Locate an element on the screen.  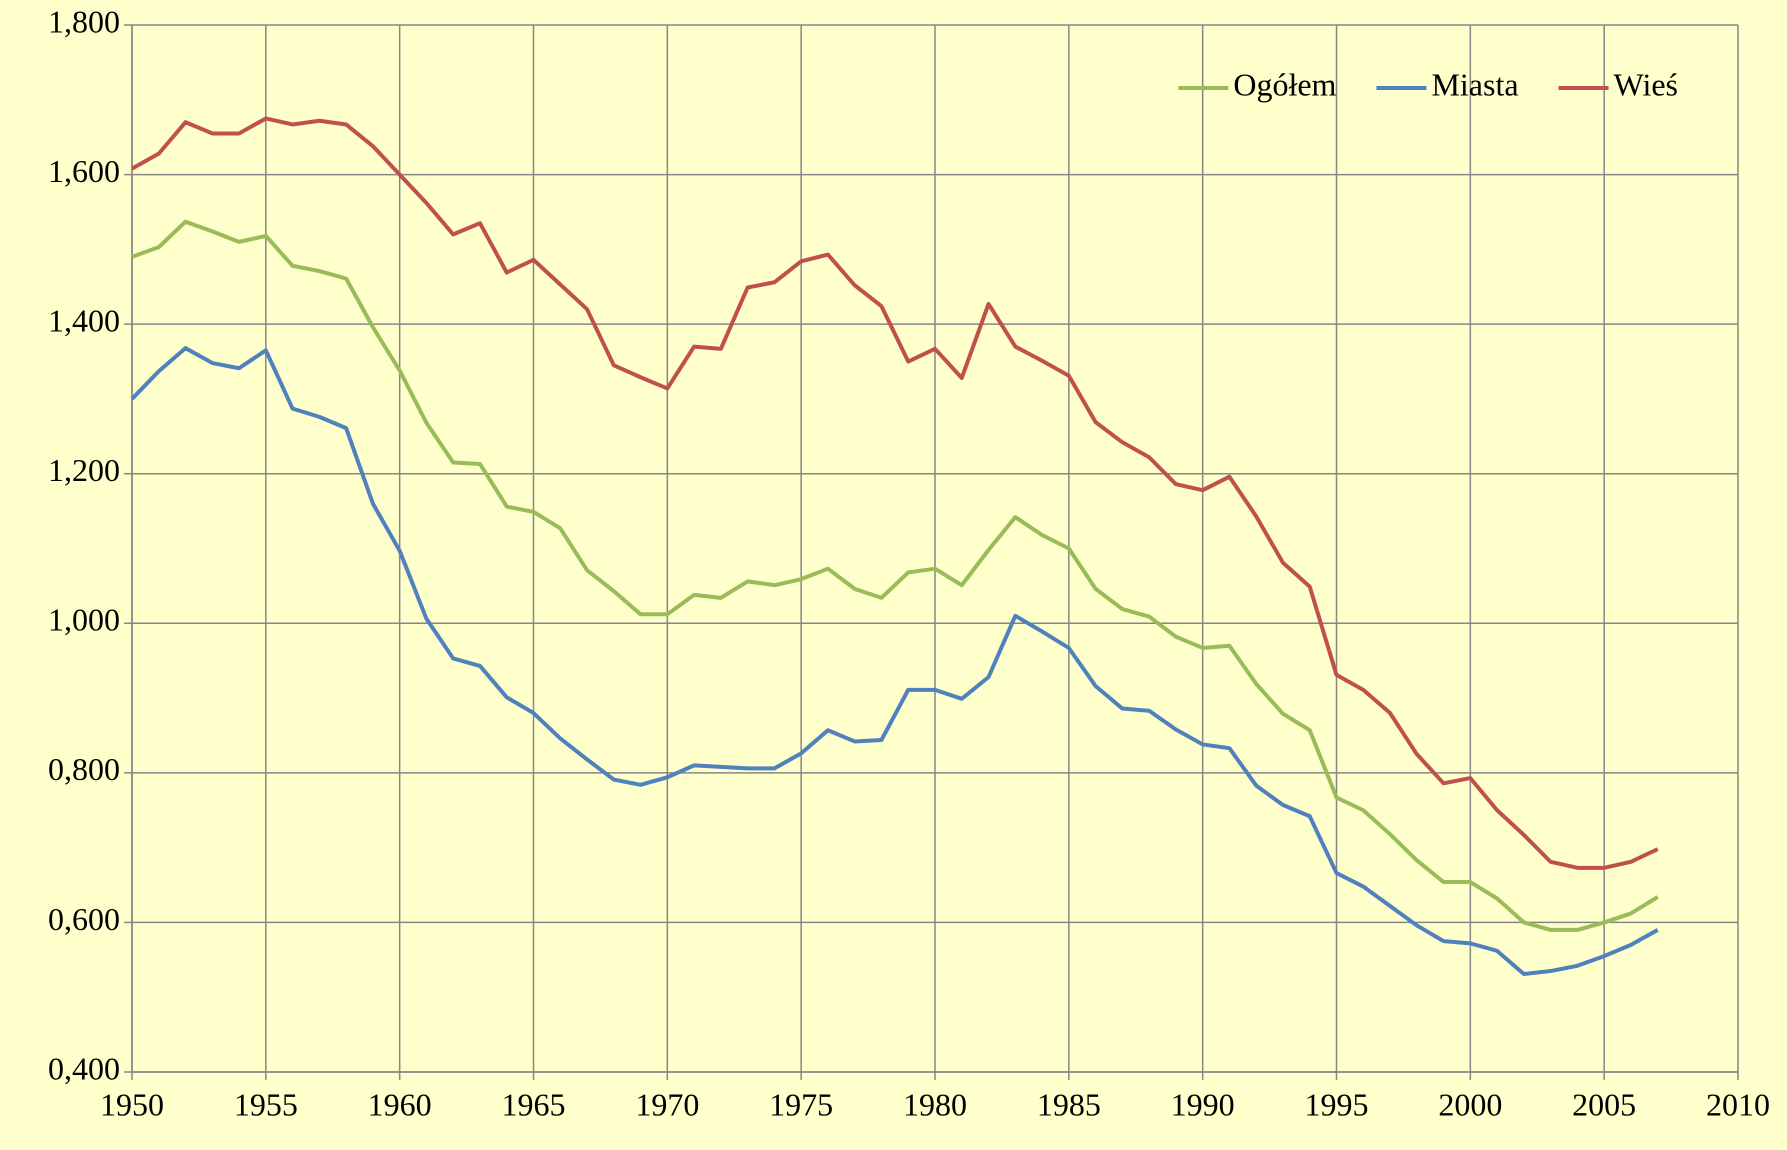
legend-label: Miasta is located at coordinates (1474, 84).